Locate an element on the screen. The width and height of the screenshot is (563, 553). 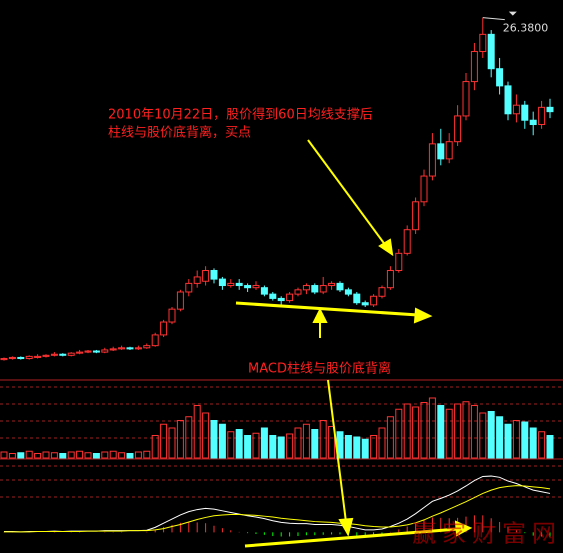
max-pointer is located at coordinates (493, 19).